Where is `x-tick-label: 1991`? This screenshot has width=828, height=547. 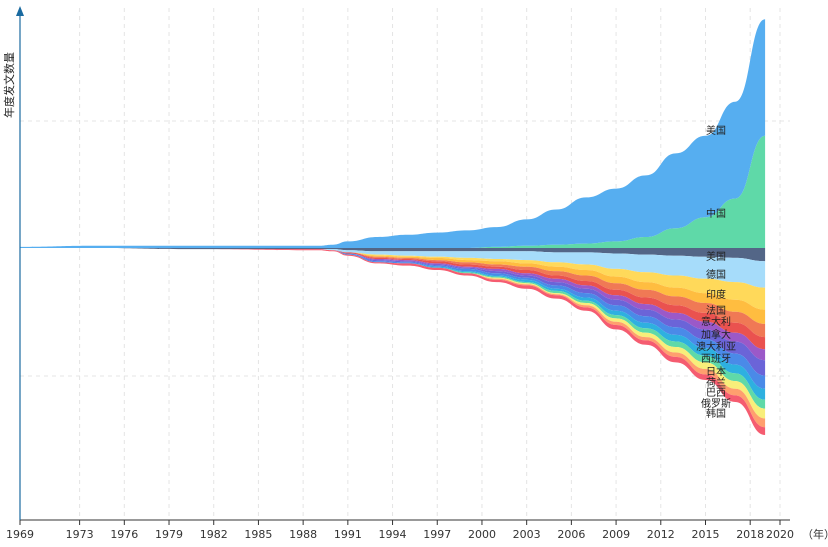
x-tick-label: 1991 is located at coordinates (348, 534).